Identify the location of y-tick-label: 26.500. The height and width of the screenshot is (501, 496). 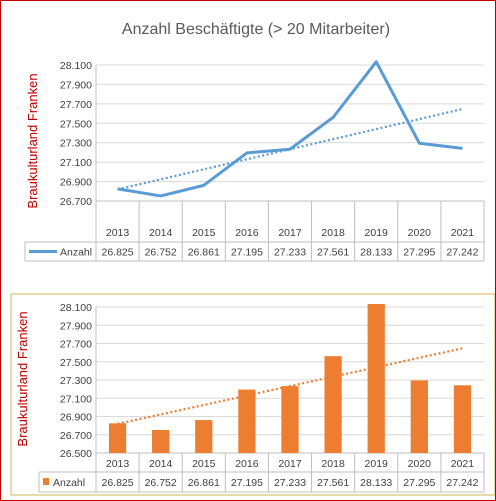
(76, 454).